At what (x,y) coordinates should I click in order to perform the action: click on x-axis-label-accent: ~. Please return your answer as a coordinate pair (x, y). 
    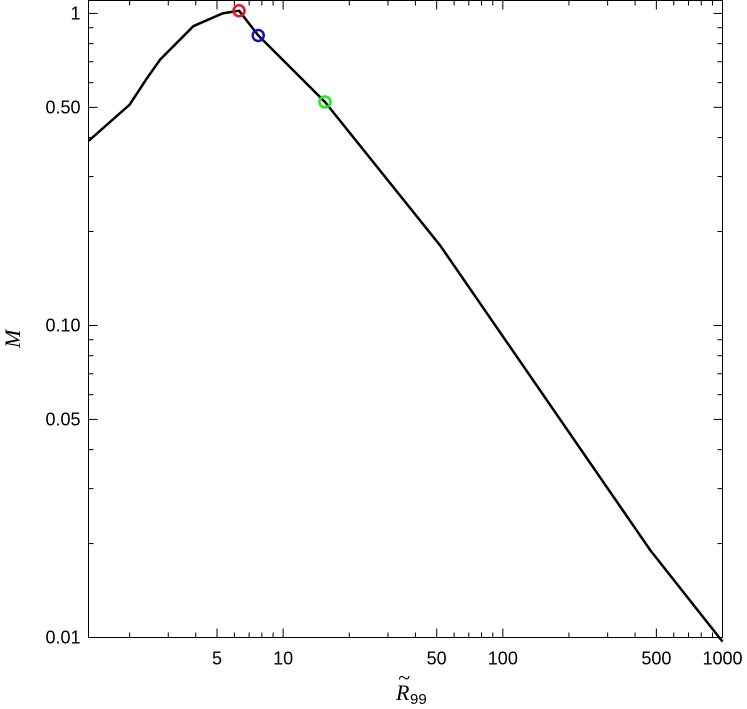
    Looking at the image, I should click on (404, 677).